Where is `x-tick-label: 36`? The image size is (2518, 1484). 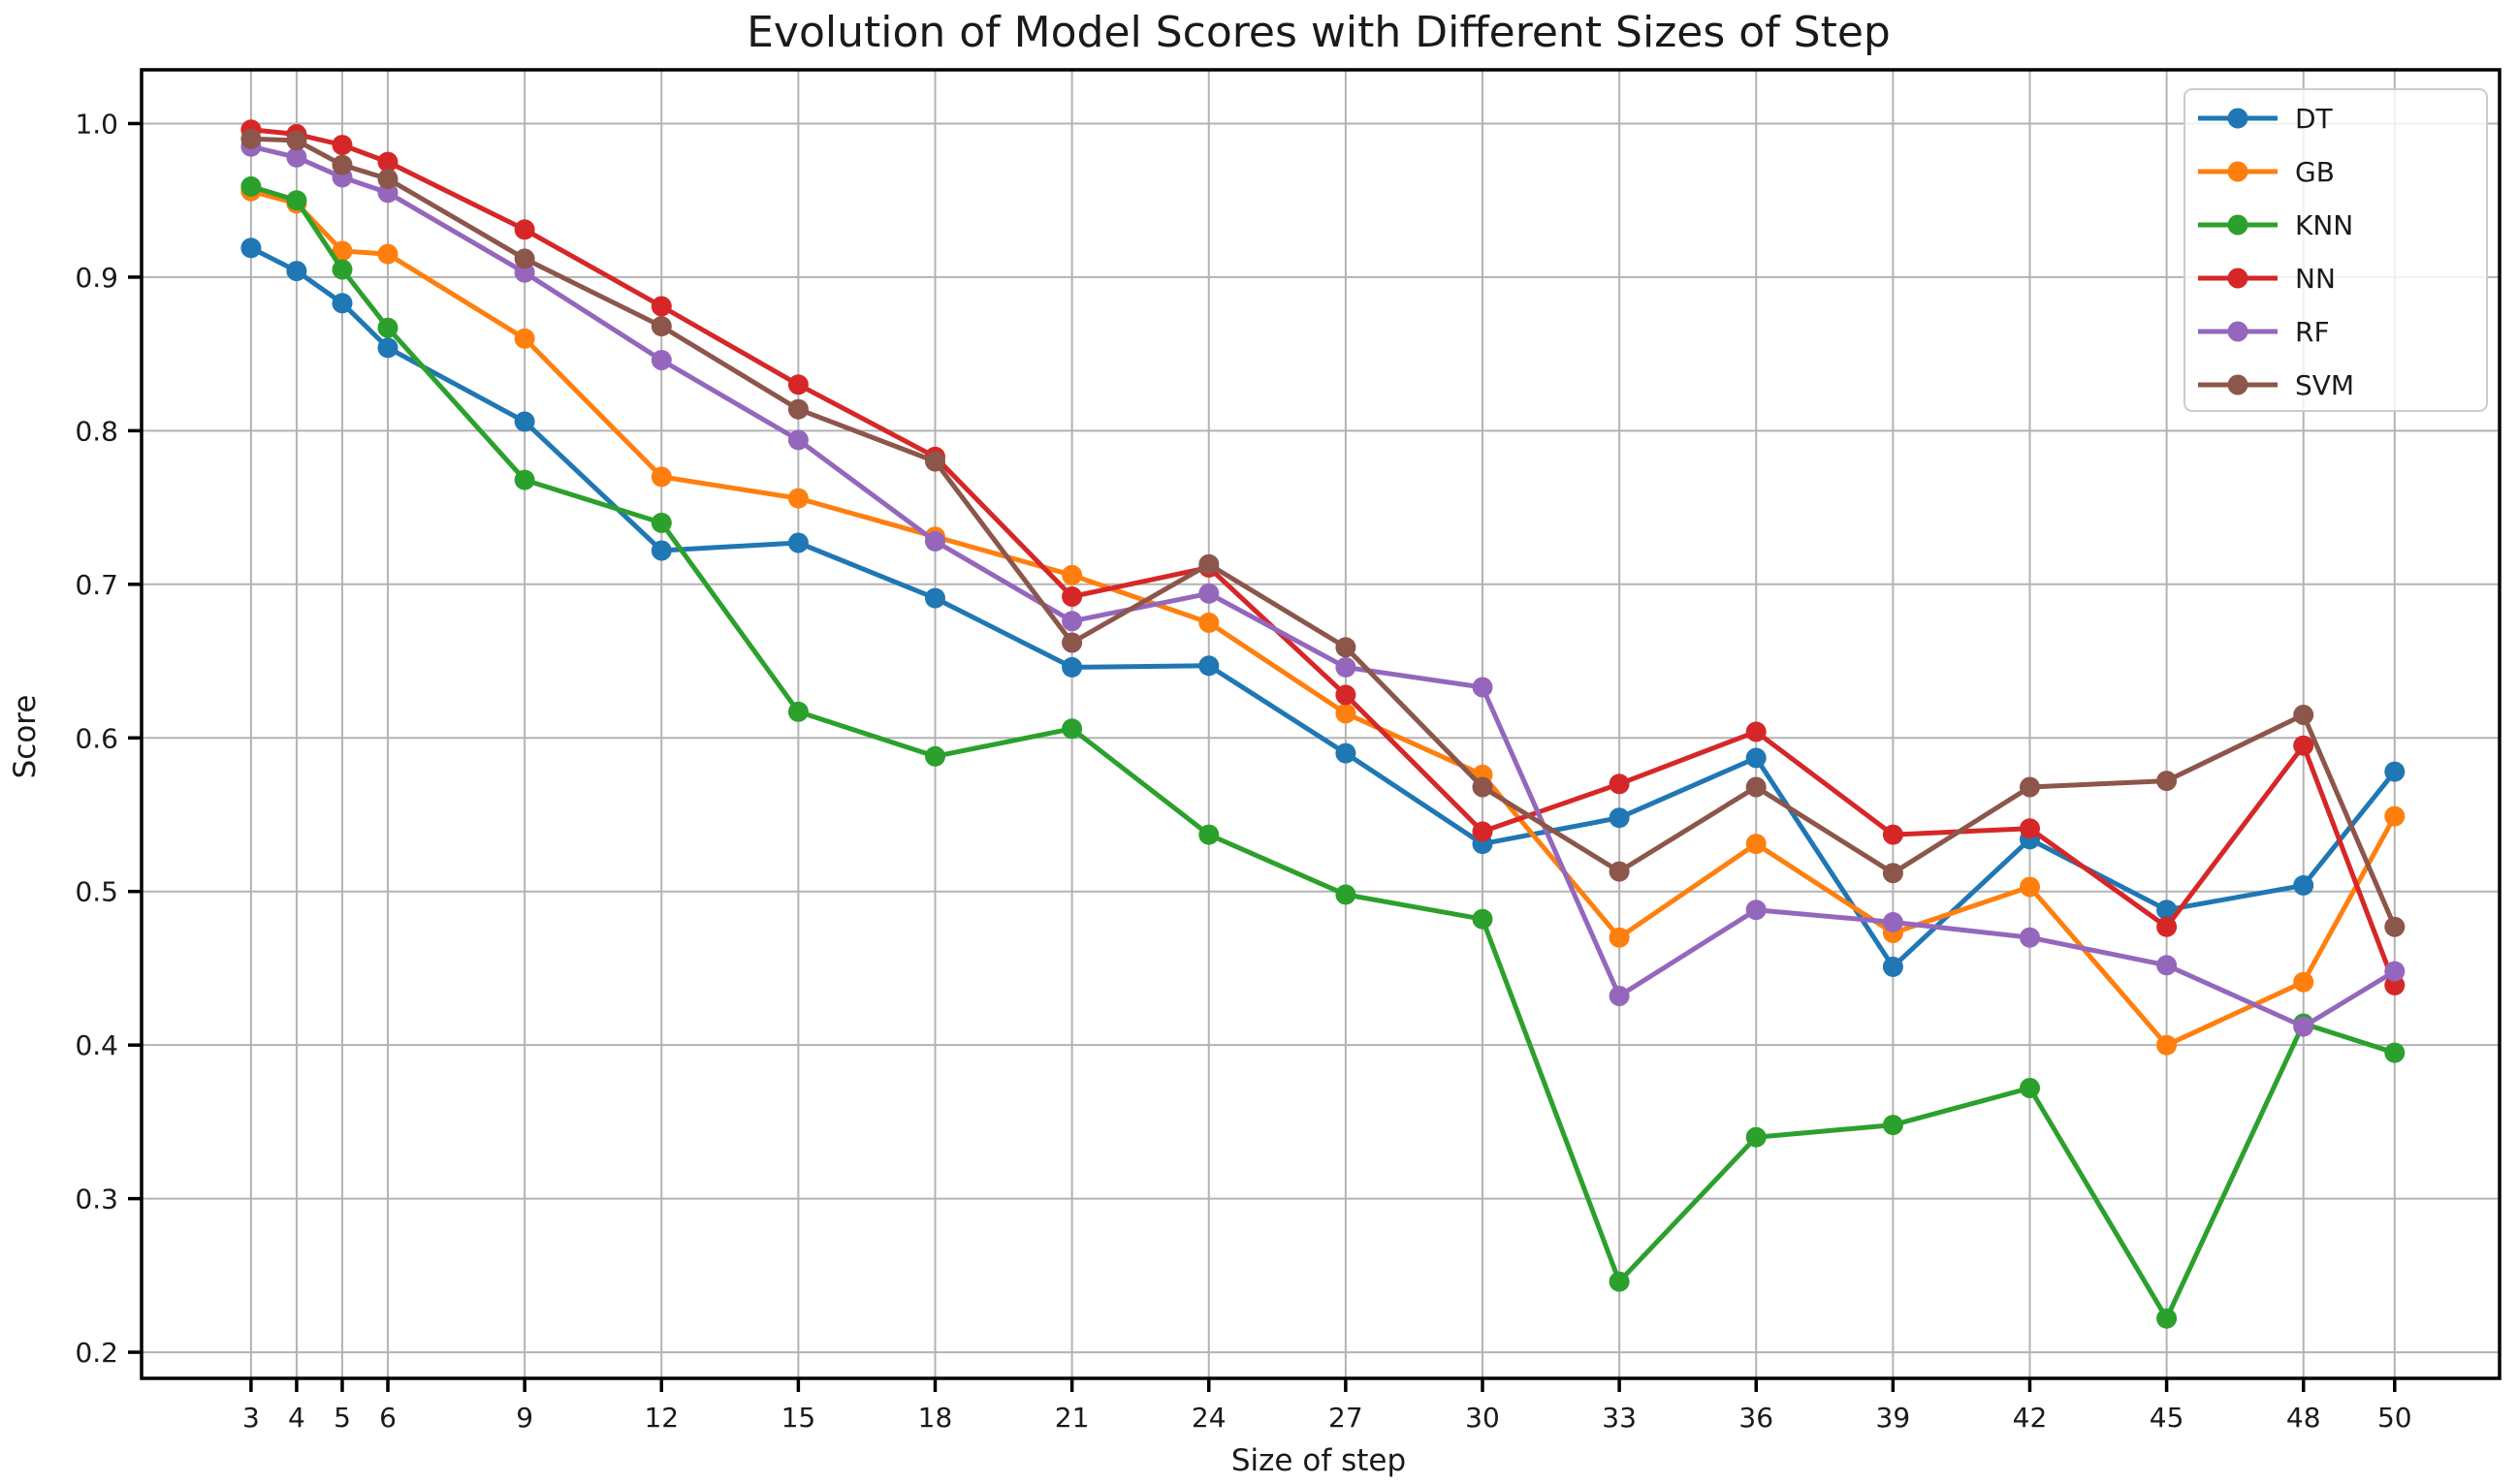
x-tick-label: 36 is located at coordinates (1755, 1418).